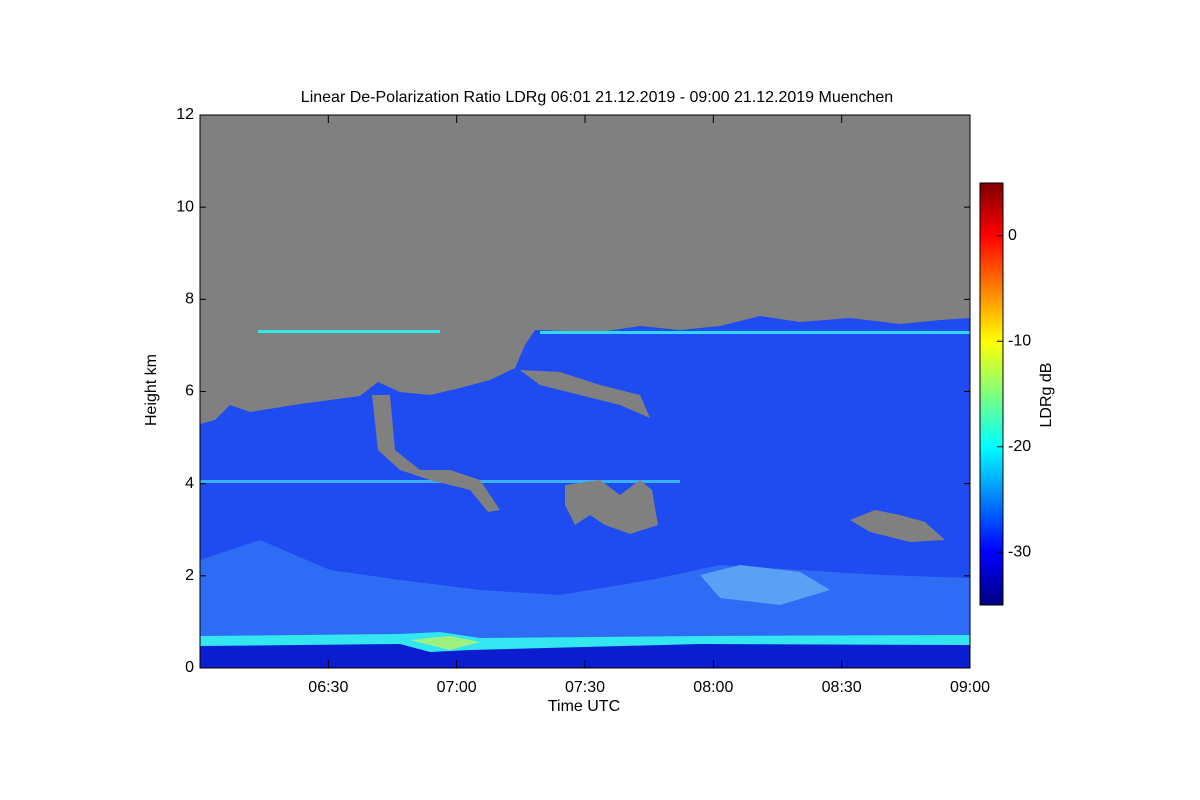  Describe the element at coordinates (189, 483) in the screenshot. I see `y-tick-label: 4` at that location.